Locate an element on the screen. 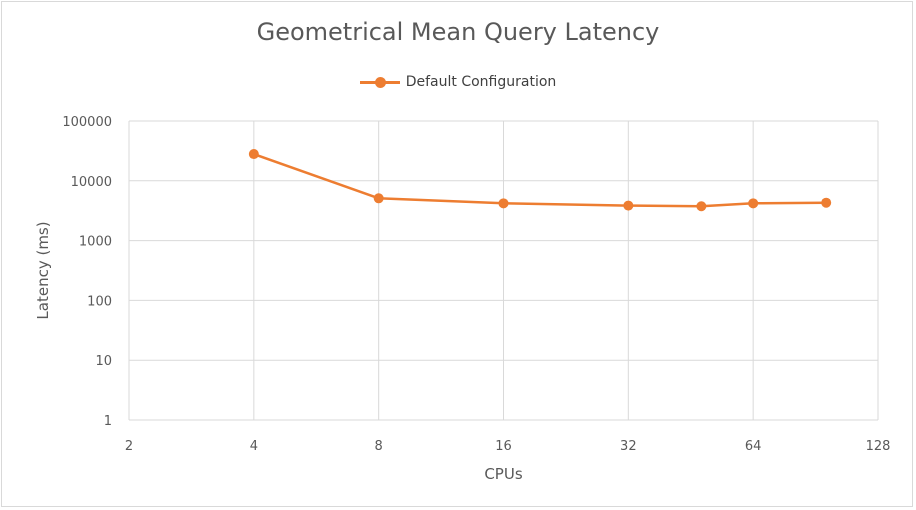 This screenshot has width=916, height=510. x-tick-label: 16 is located at coordinates (503, 446).